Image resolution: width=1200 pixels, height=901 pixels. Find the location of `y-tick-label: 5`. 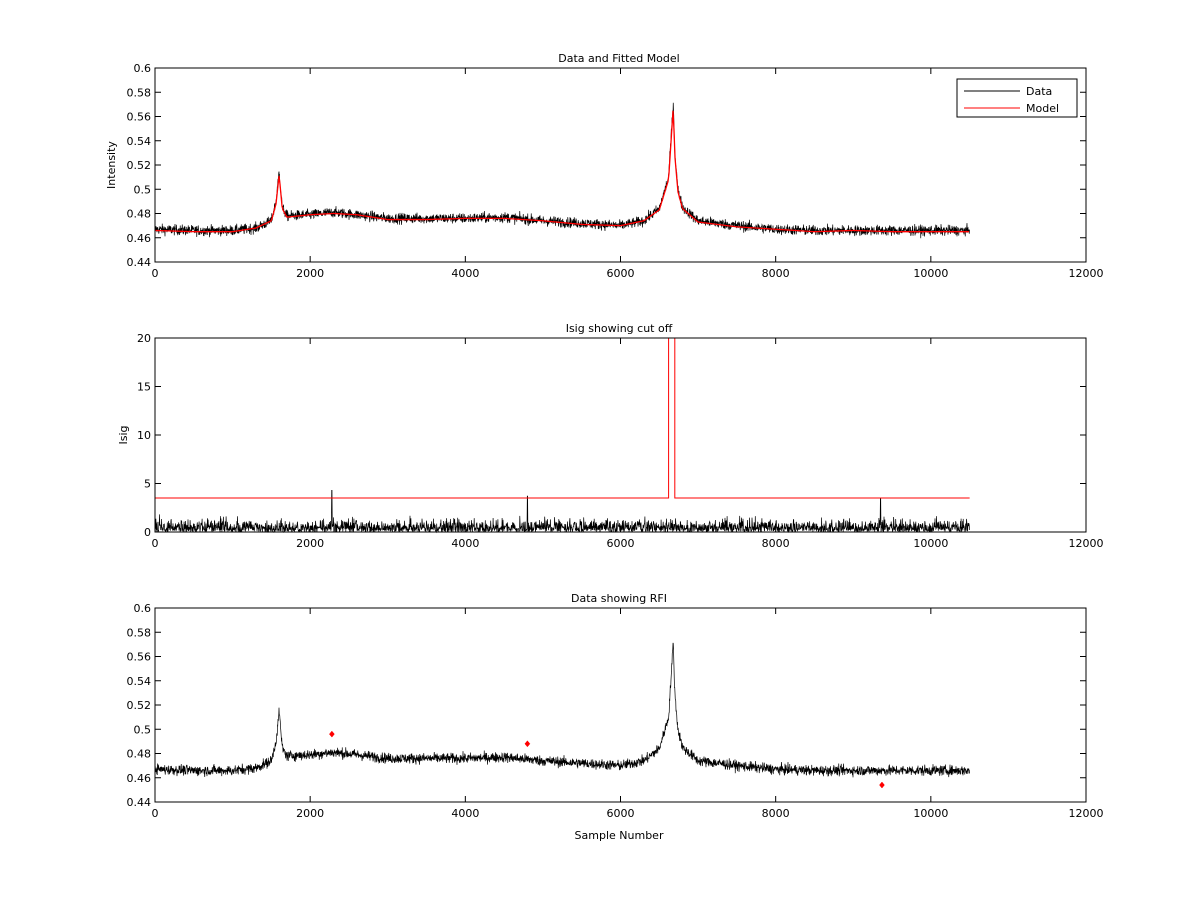

y-tick-label: 5 is located at coordinates (147, 484).